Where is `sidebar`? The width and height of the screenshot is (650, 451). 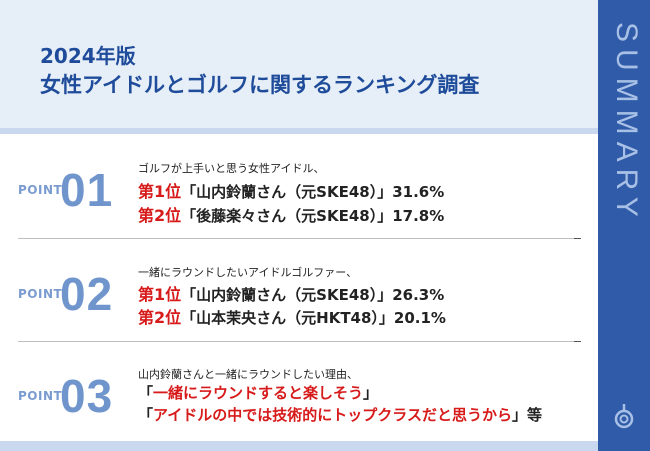 sidebar is located at coordinates (624, 225).